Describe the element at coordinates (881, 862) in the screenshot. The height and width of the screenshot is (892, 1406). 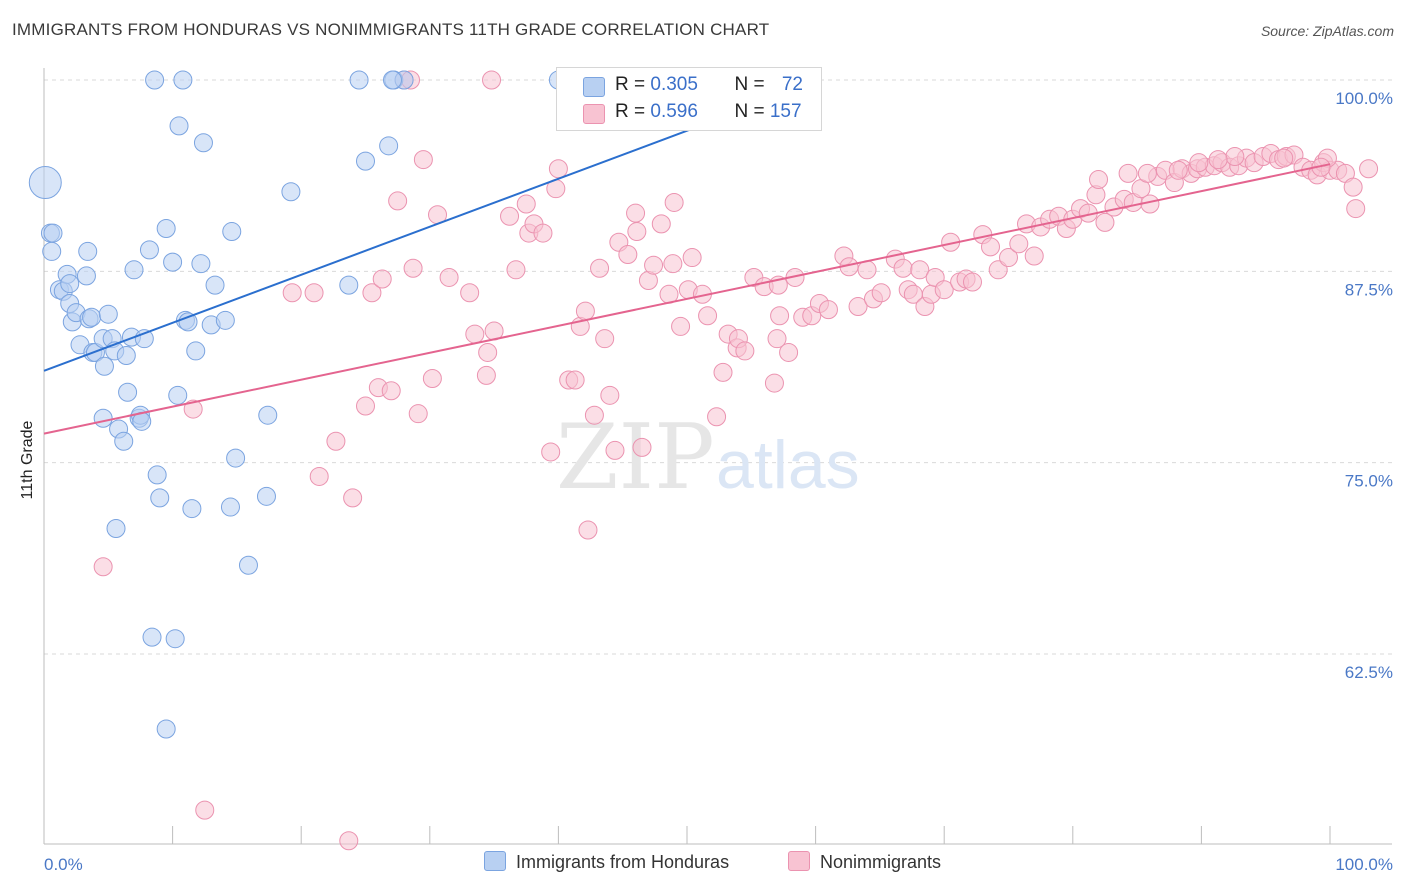
I see `legend-label-nonimmigrants: Nonimmigrants` at that location.